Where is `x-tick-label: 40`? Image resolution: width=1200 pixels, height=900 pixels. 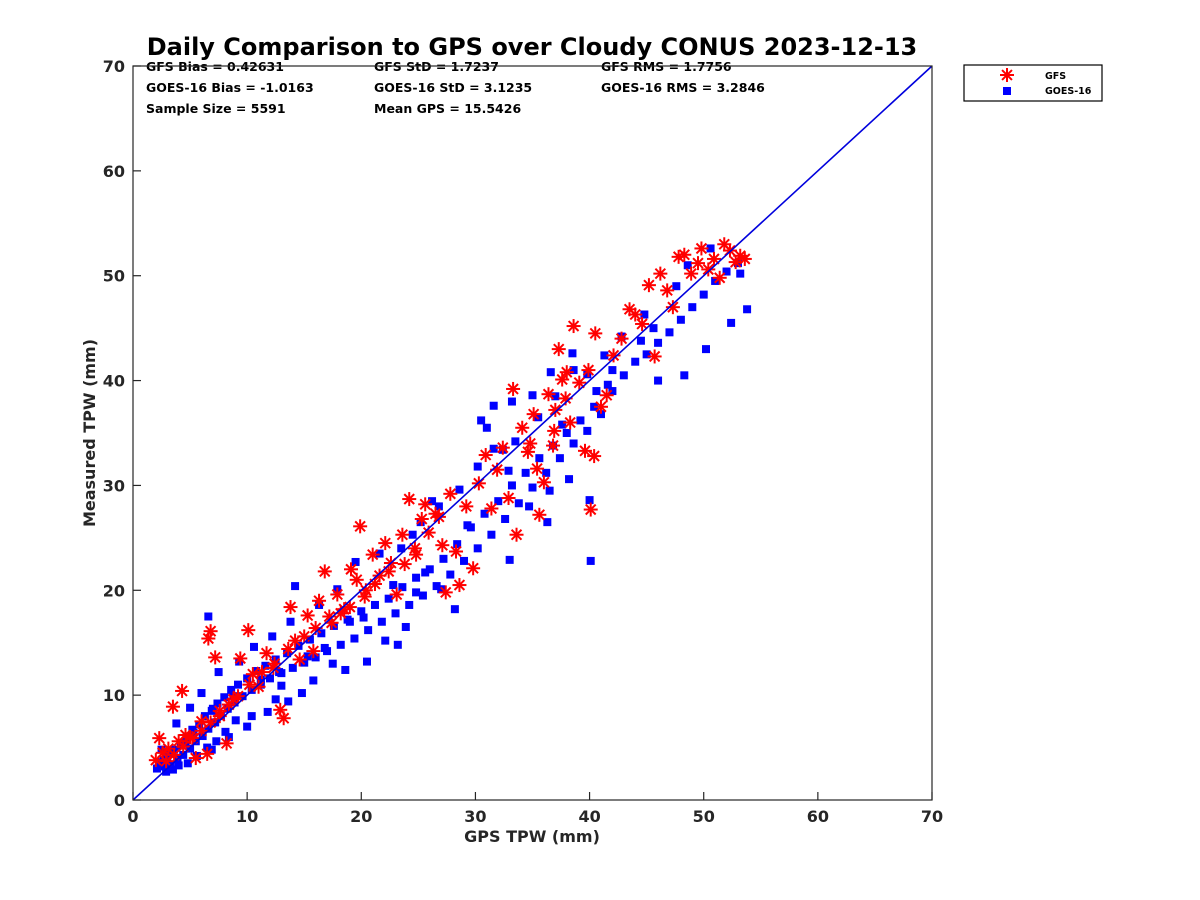 x-tick-label: 40 is located at coordinates (589, 816).